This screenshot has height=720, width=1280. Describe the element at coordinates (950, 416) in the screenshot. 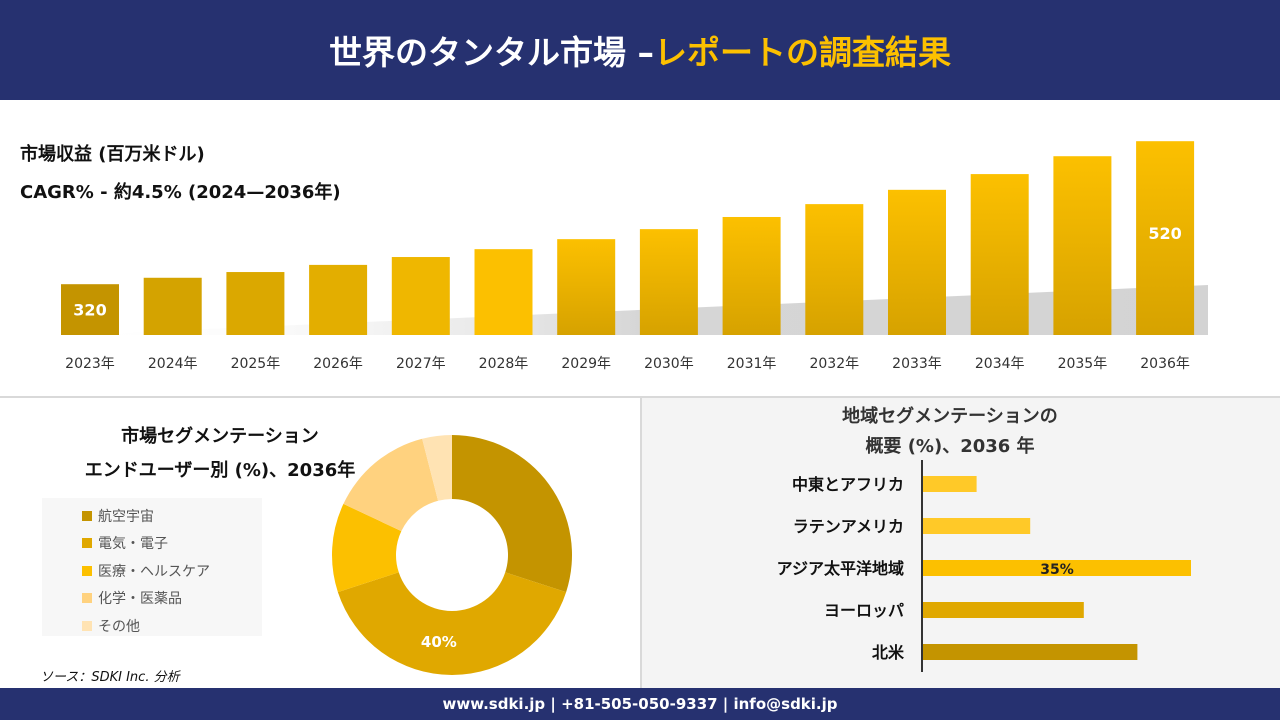

I see `region-title-line1: 地域セグメンテーションの` at that location.